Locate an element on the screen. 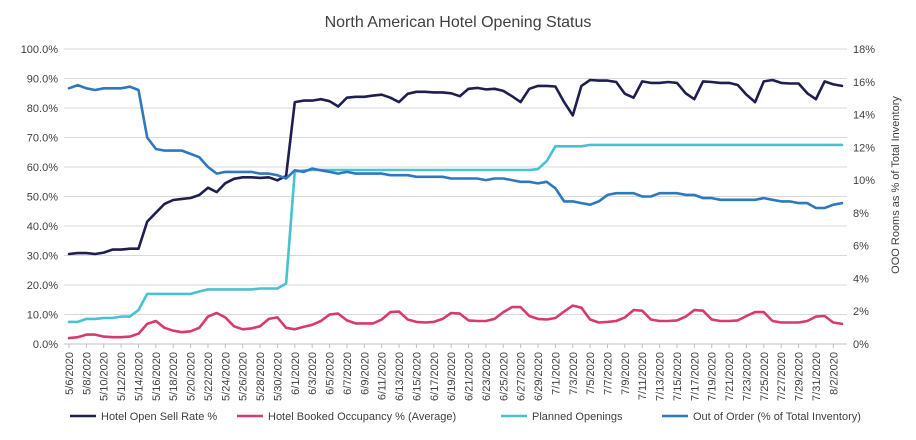 This screenshot has width=916, height=440. x-axis-tick-label: 5/22/2020 is located at coordinates (209, 376).